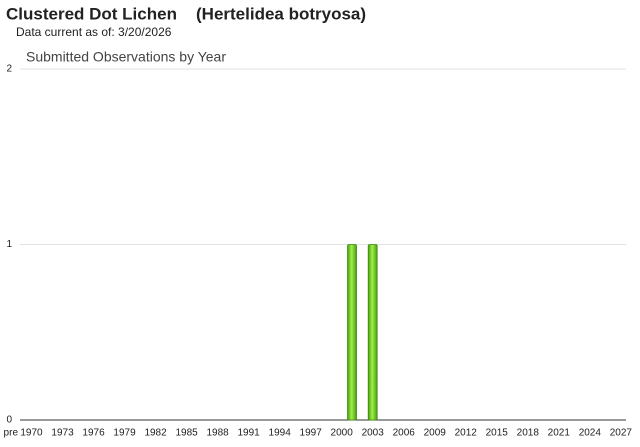 This screenshot has height=447, width=640. Describe the element at coordinates (528, 433) in the screenshot. I see `x-tick-label: 2018` at that location.